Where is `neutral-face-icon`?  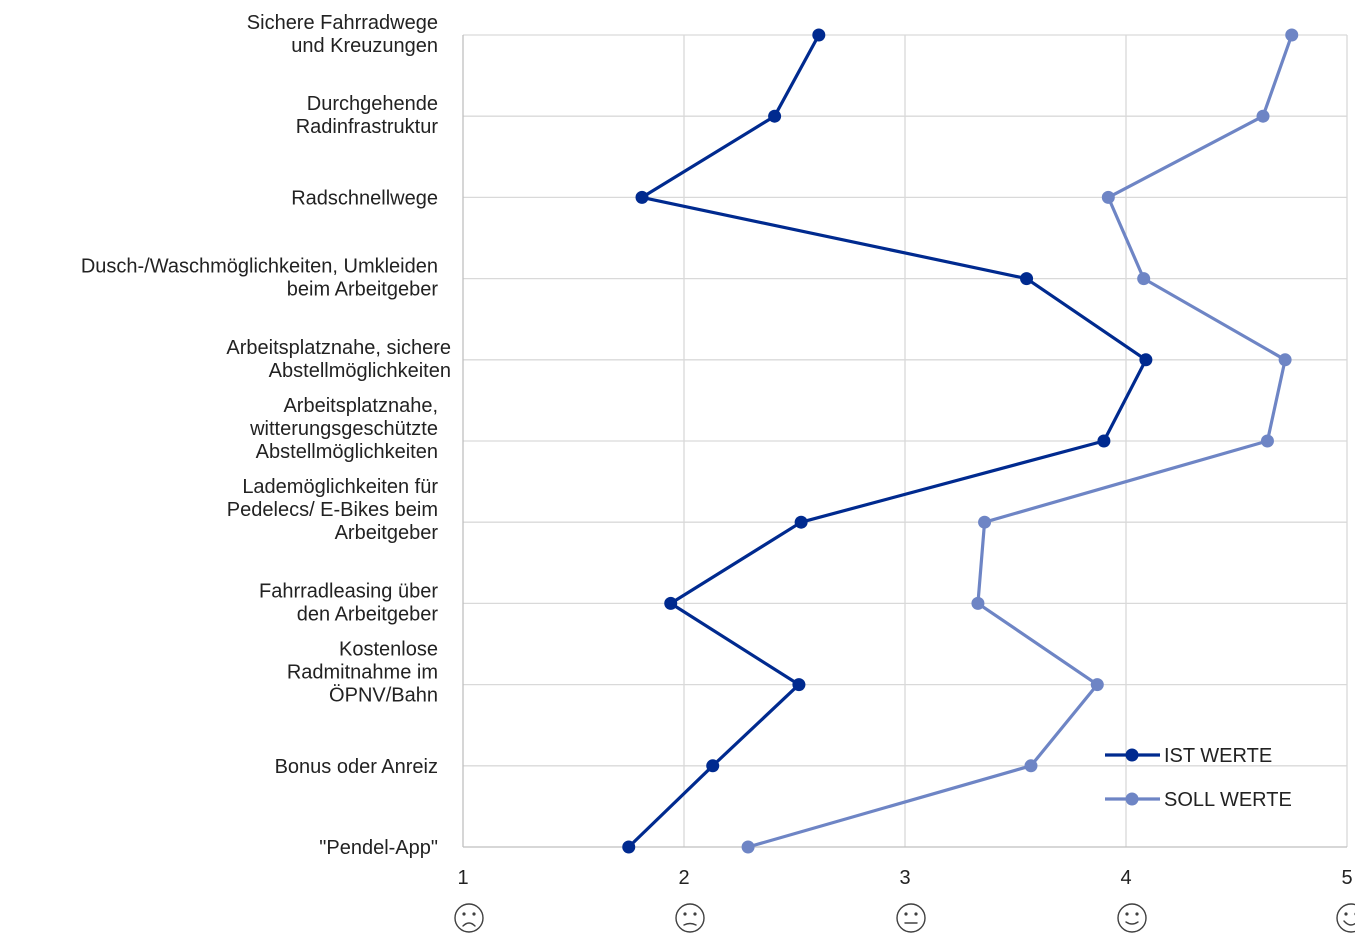
neutral-face-icon is located at coordinates (911, 918).